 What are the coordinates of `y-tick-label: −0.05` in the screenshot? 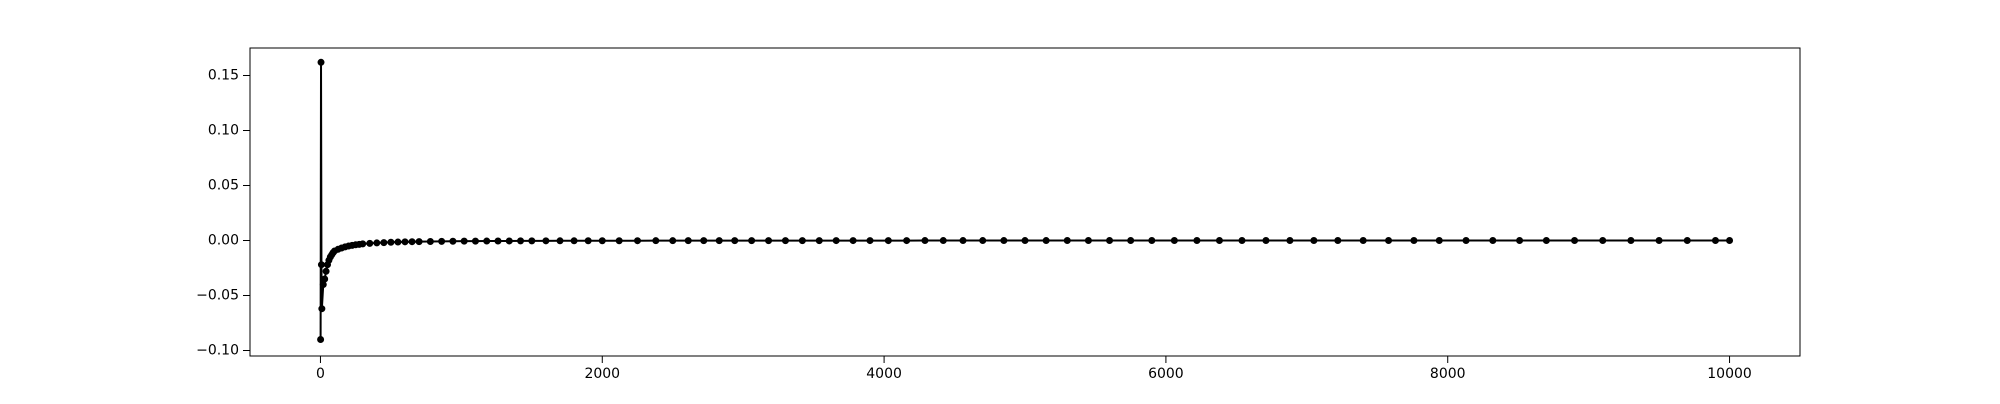 It's located at (217, 296).